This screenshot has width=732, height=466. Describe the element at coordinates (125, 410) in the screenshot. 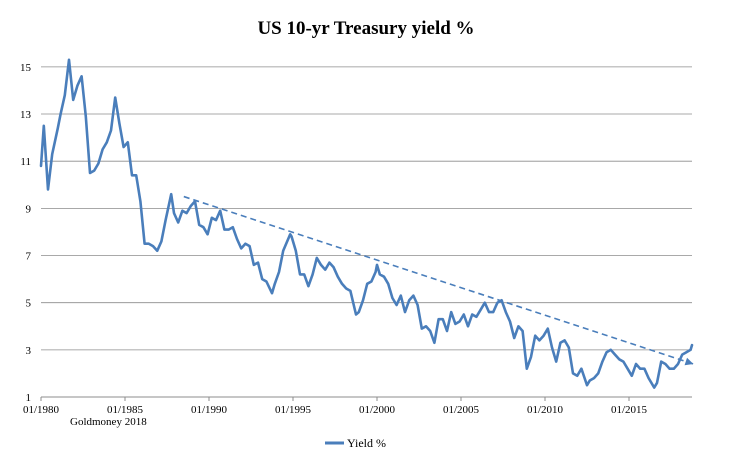

I see `x-tick-label: 01/1985` at that location.